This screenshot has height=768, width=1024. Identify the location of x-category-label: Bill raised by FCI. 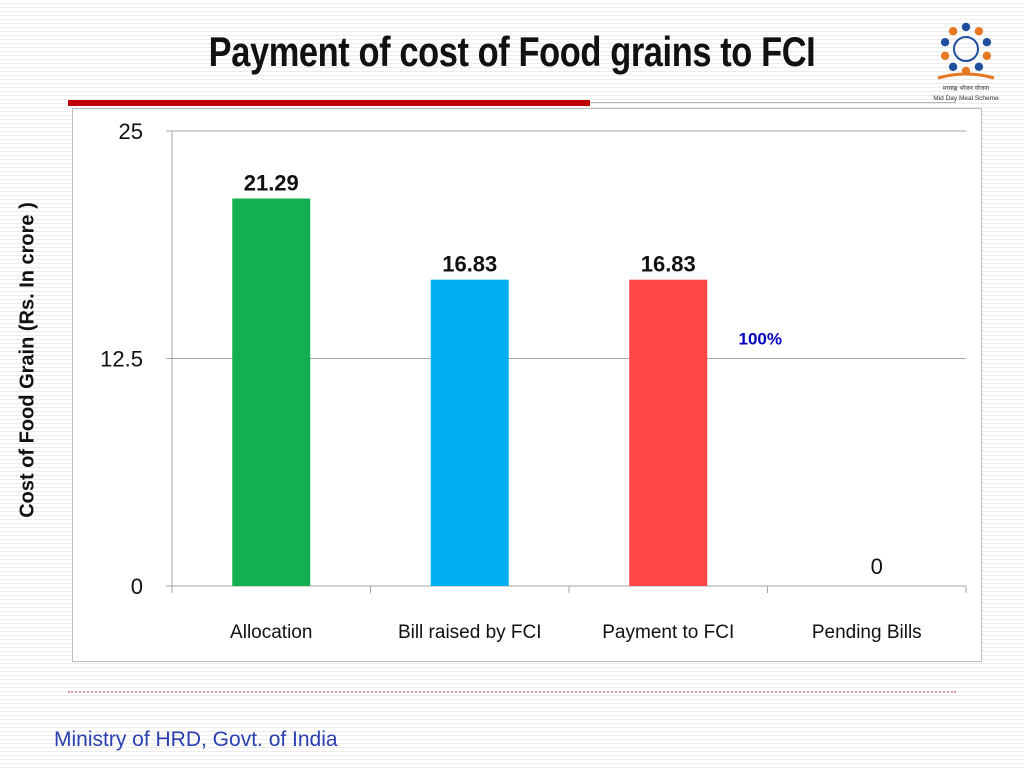
(470, 632).